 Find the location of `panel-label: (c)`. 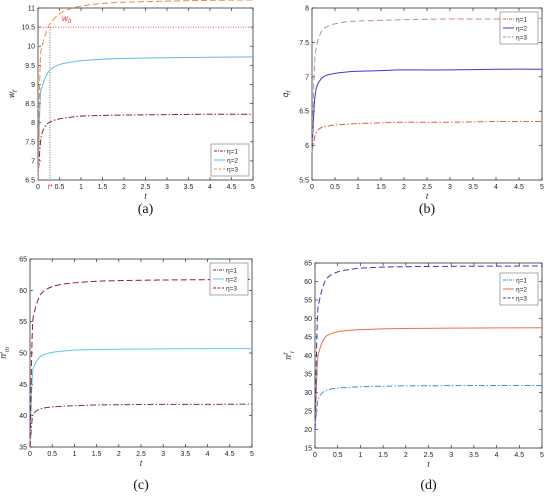

panel-label: (c) is located at coordinates (141, 485).